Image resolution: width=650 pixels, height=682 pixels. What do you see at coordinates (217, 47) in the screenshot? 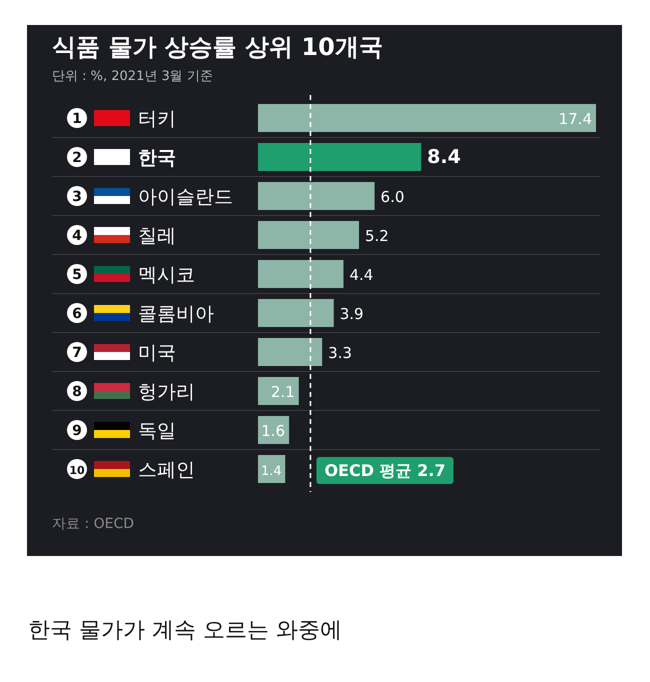
I see `chart-title: 식품 물가 상승률 상위 10개국` at bounding box center [217, 47].